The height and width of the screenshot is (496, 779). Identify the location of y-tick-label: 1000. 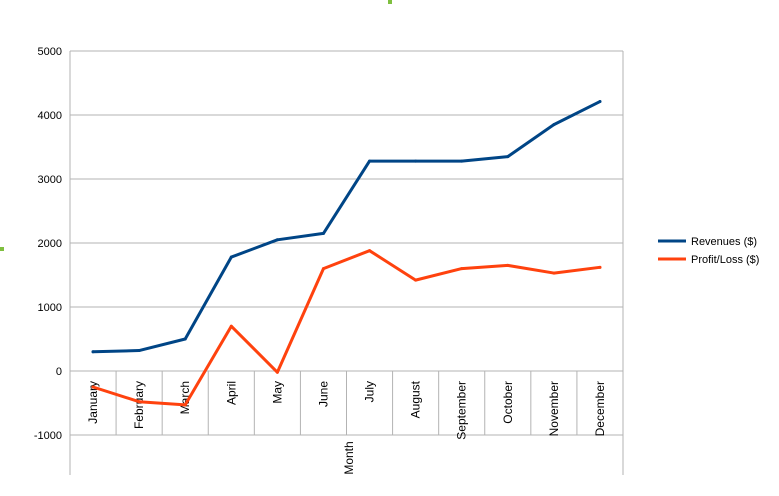
(50, 308).